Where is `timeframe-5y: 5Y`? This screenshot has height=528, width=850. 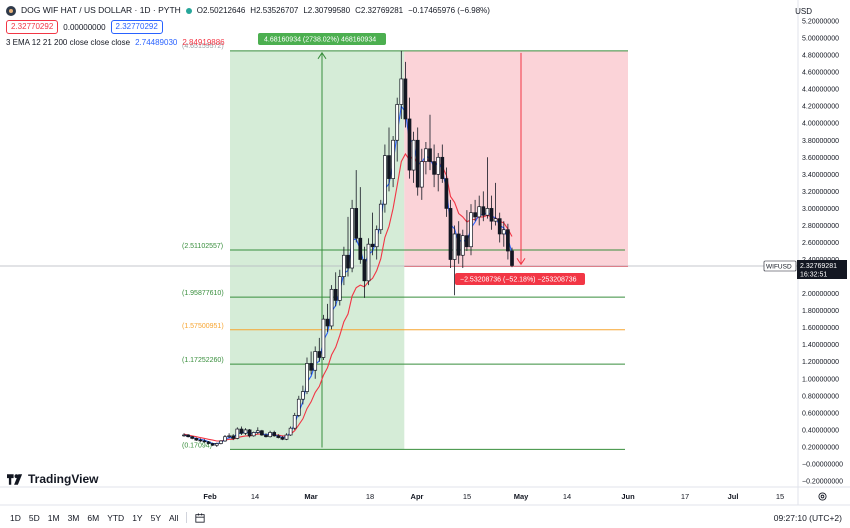 timeframe-5y: 5Y is located at coordinates (155, 517).